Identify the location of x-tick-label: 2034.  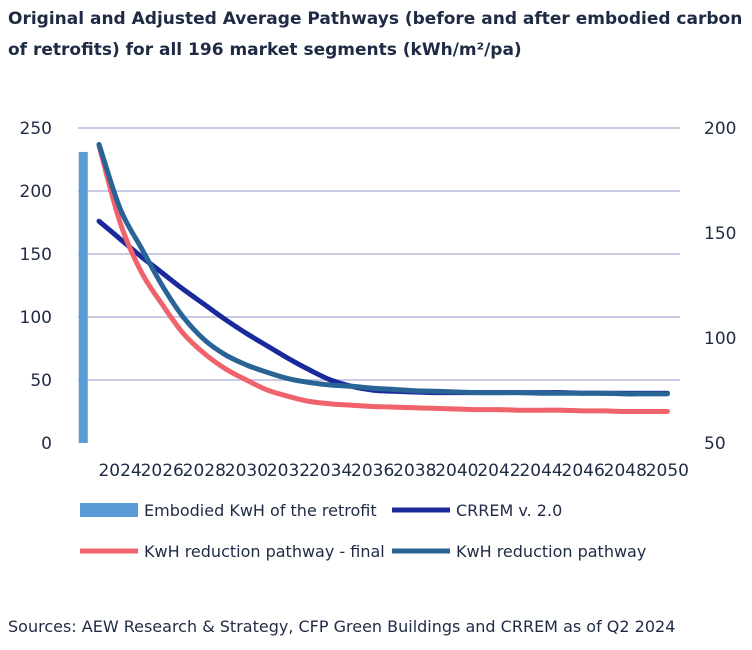
(330, 471).